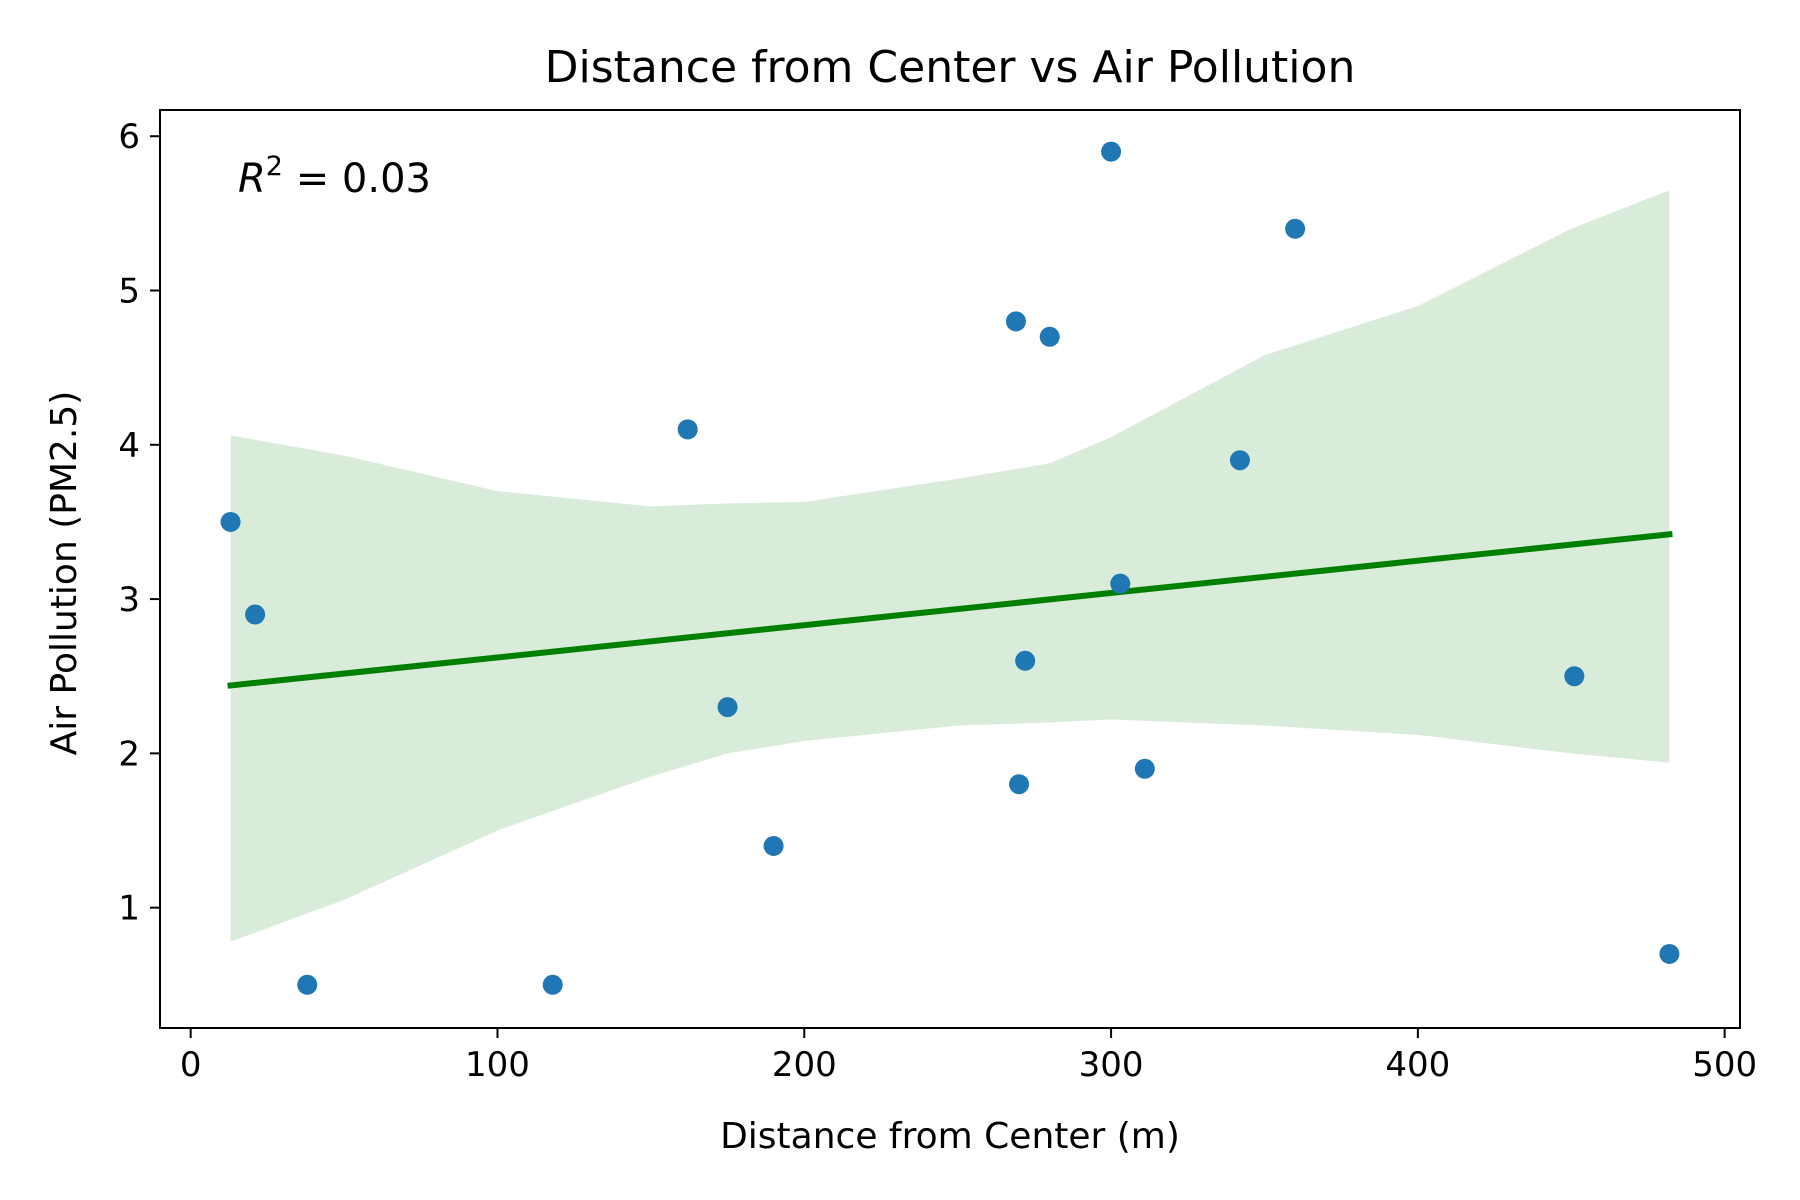  Describe the element at coordinates (129, 909) in the screenshot. I see `y-tick-label: 1` at that location.